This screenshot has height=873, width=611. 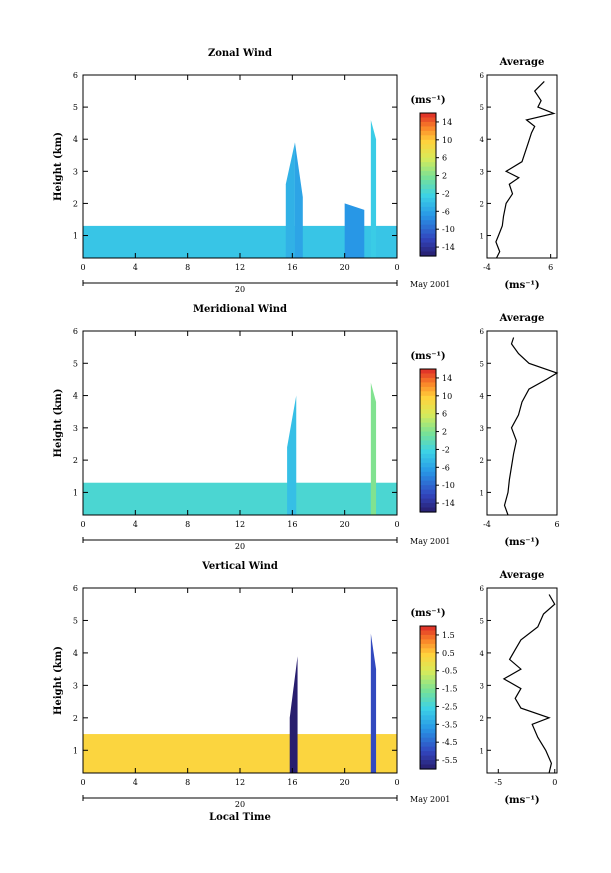 I want to click on y-tick-label: 2, so click(x=75, y=203).